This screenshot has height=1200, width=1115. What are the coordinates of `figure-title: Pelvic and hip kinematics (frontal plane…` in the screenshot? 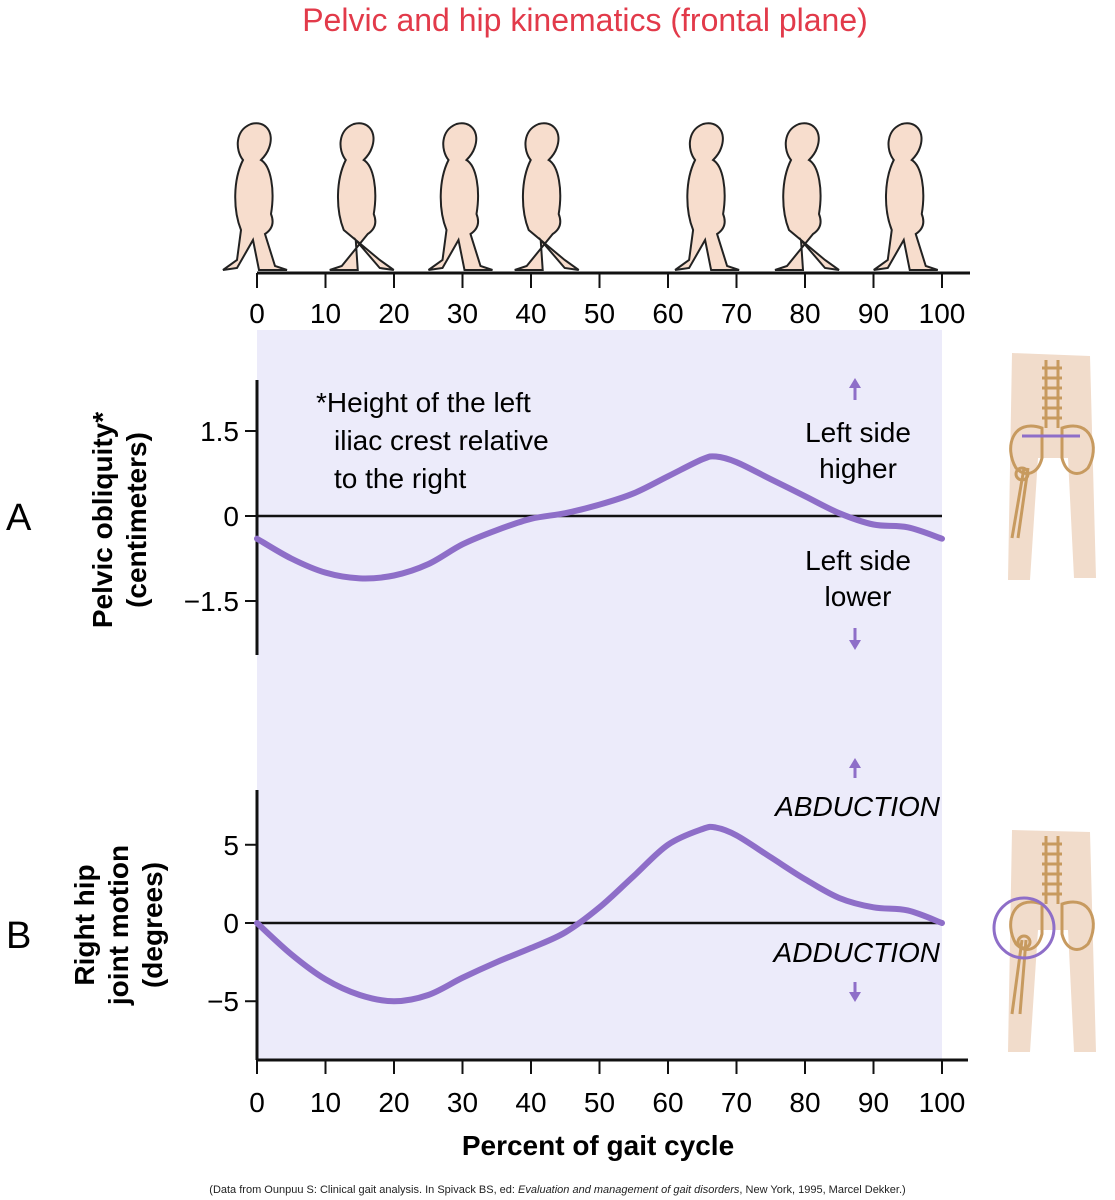 It's located at (585, 20).